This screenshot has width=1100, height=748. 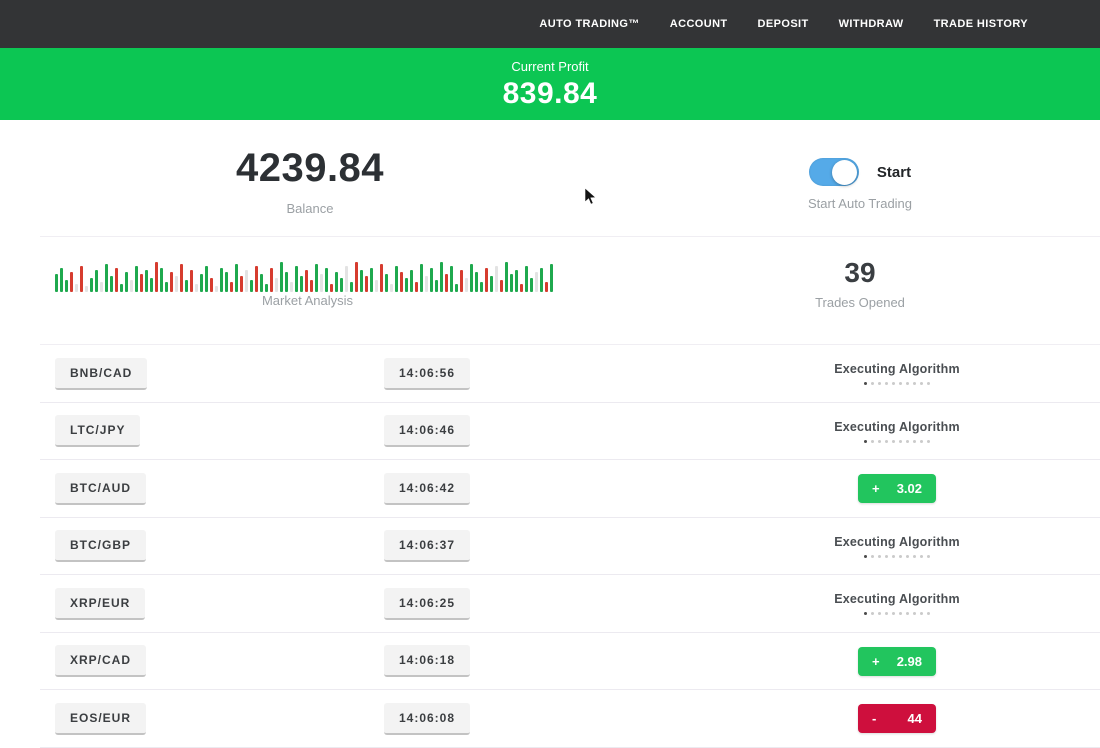 What do you see at coordinates (550, 66) in the screenshot?
I see `profit-banner-label: Current Profit` at bounding box center [550, 66].